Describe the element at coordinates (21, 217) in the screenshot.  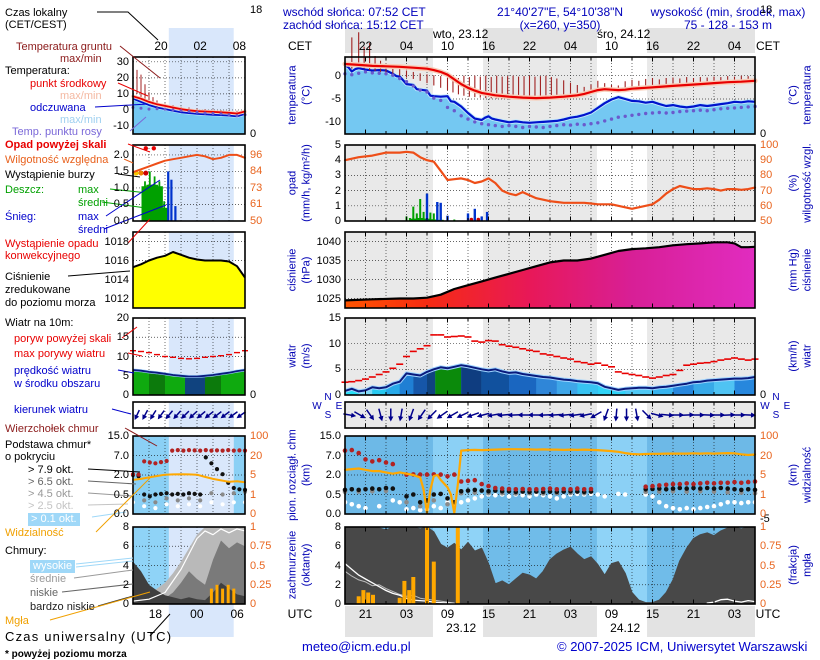
I see `legend-snow: Śnieg:` at that location.